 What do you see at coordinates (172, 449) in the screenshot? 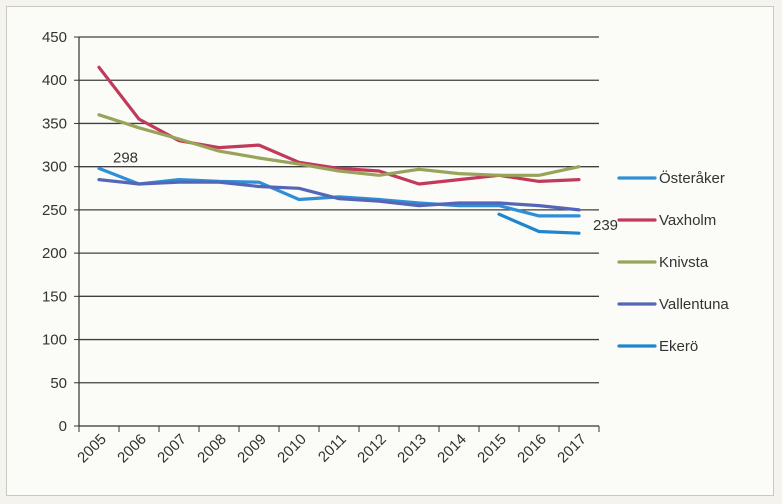
I see `x-tick-label: 2007` at bounding box center [172, 449].